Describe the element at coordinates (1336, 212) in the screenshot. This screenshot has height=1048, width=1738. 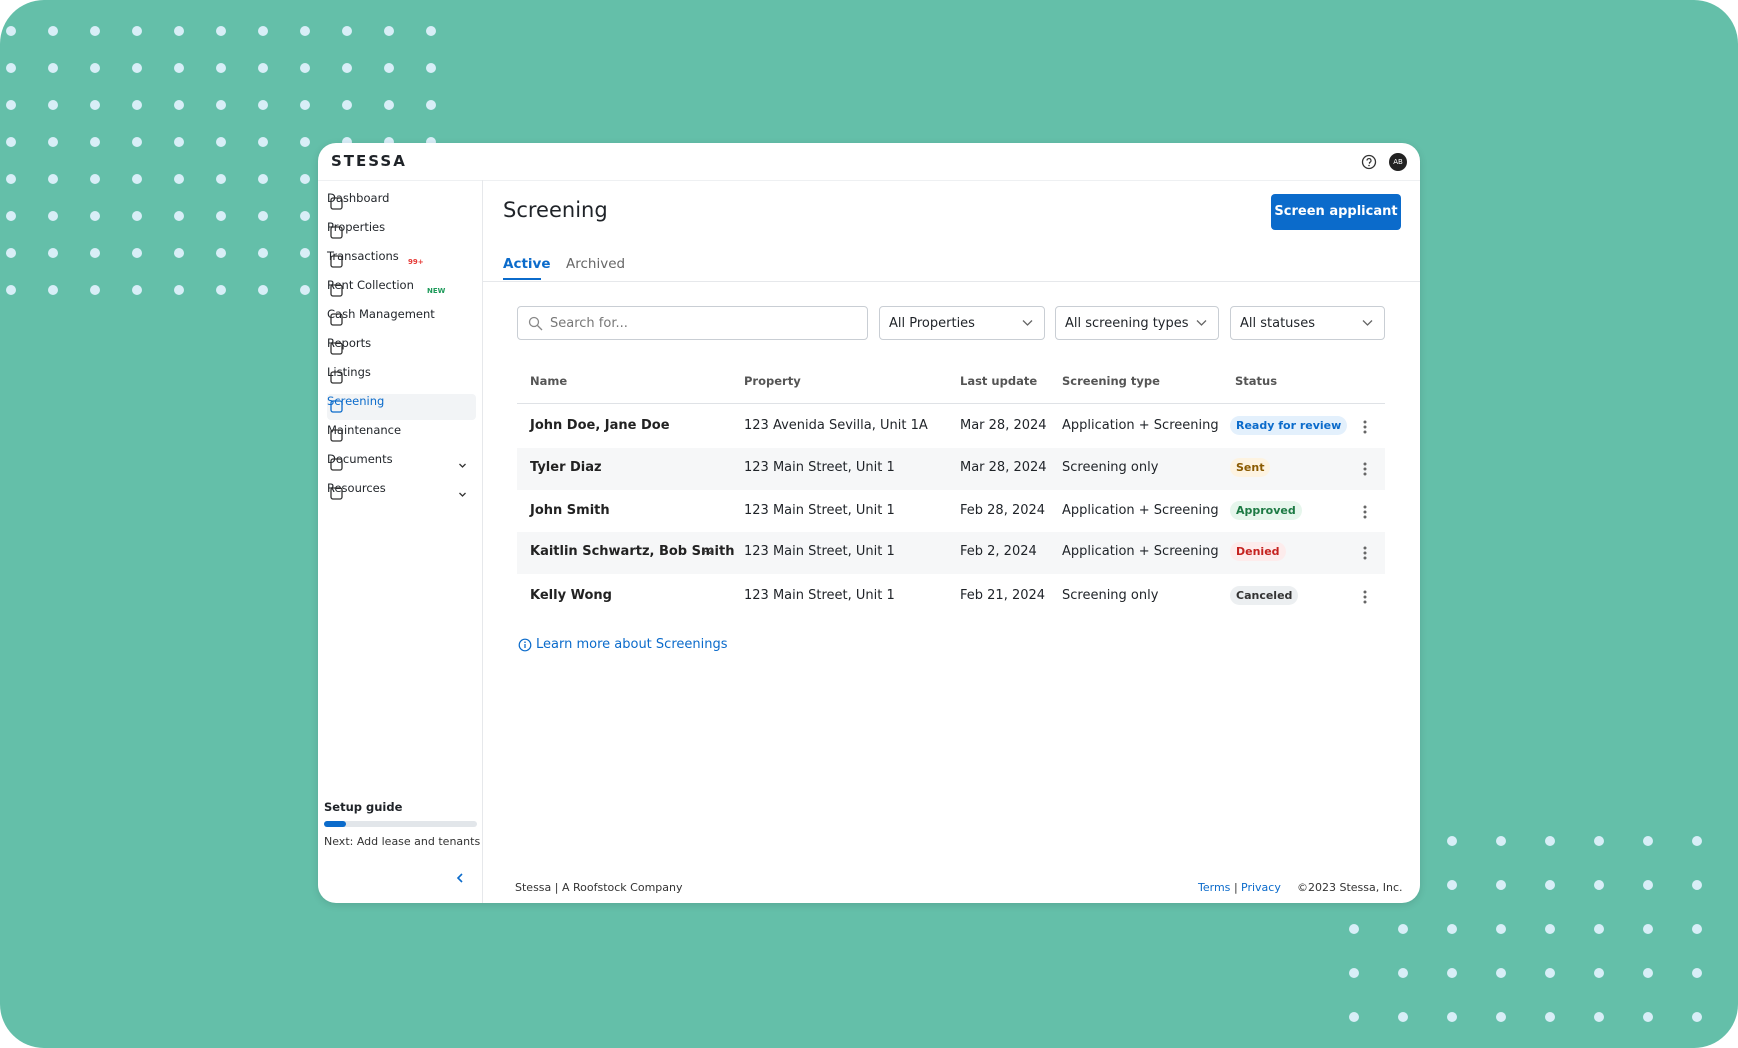
I see `screen-applicant-button: Screen applicant` at that location.